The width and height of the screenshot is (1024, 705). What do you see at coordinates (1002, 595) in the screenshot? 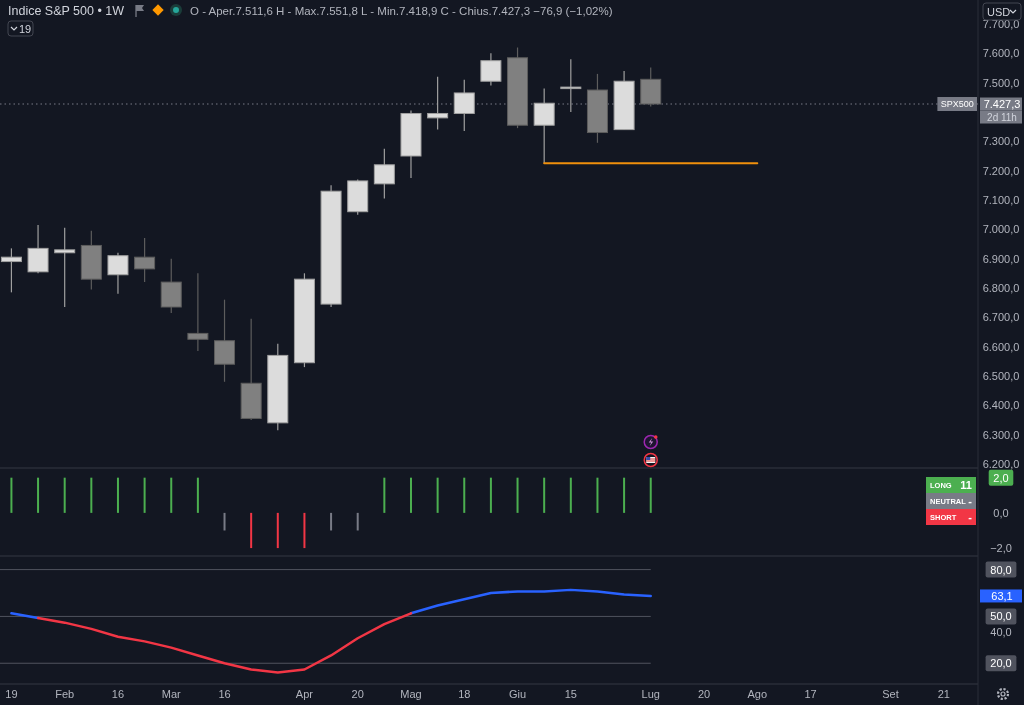
I see `annotation: 63,1` at bounding box center [1002, 595].